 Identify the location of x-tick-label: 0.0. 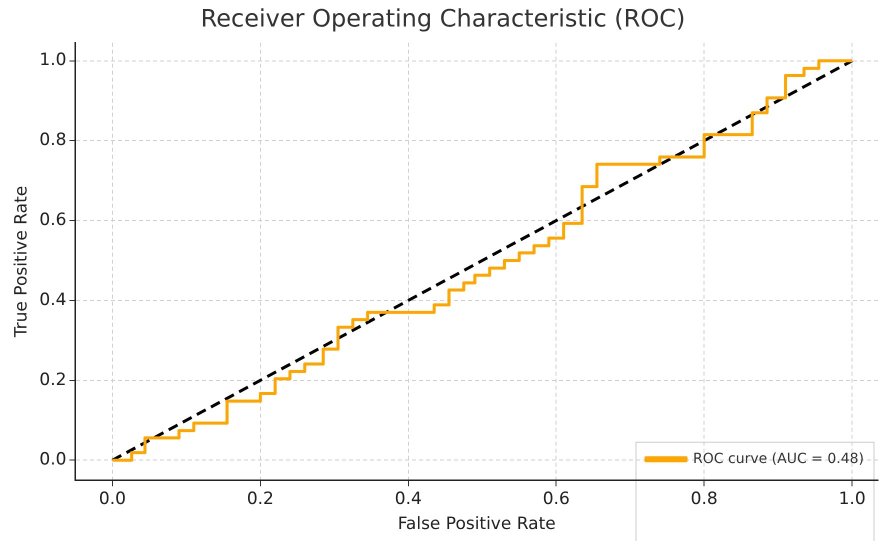
(112, 498).